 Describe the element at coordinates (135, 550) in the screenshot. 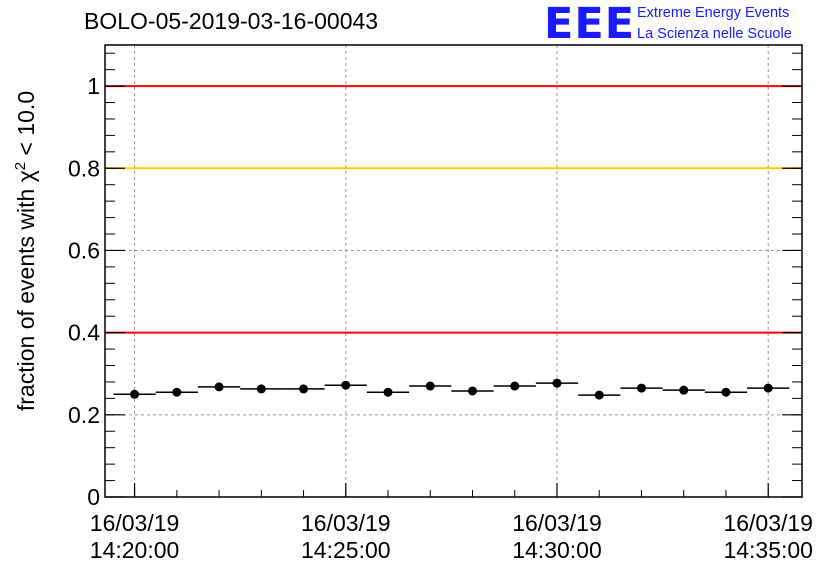

I see `x-tick-label-time: 14:20:00` at that location.